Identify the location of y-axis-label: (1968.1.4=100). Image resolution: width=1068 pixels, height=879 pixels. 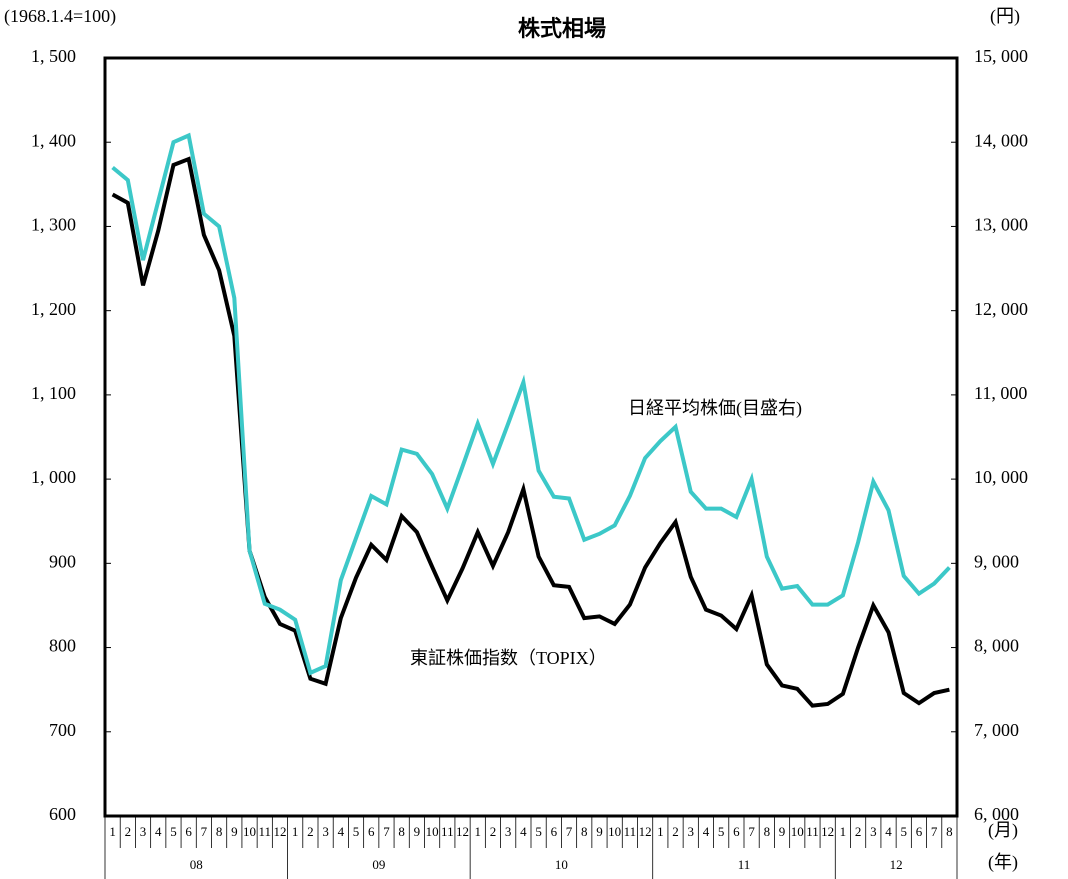
(60, 16).